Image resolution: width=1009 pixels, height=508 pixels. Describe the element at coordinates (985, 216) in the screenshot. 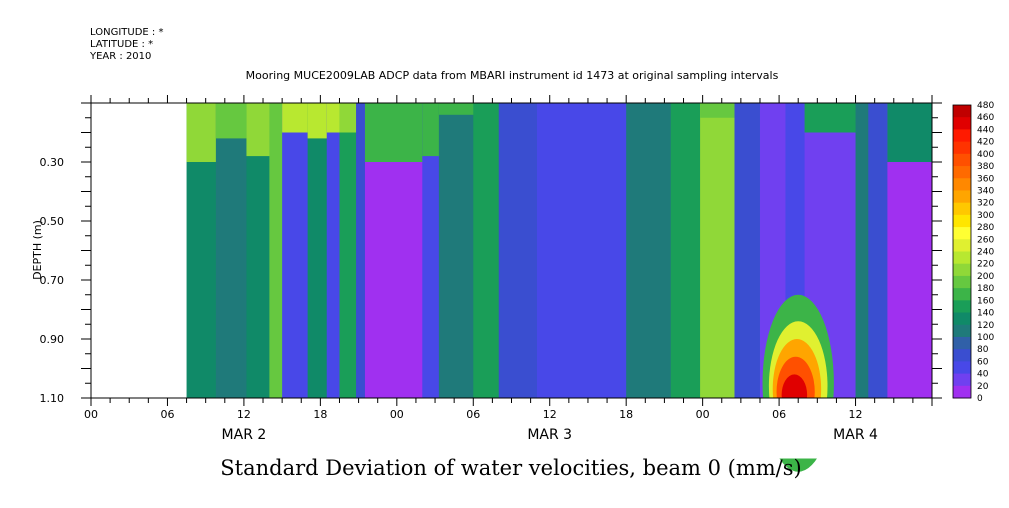

I see `colorbar-label: 300` at that location.